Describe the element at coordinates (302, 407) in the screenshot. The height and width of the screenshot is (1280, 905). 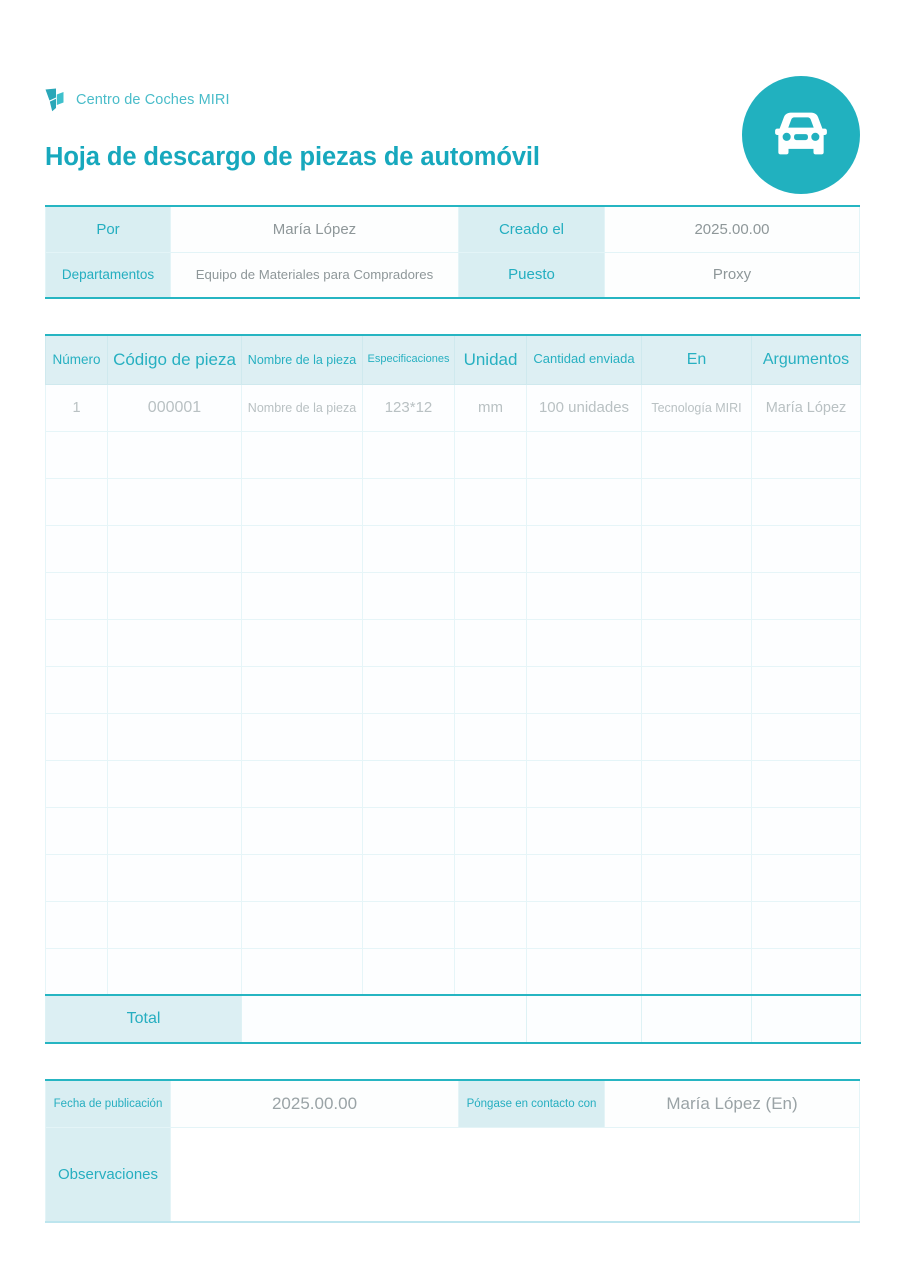
I see `cell-nombre-de-la-pieza: Nombre de la pieza` at that location.